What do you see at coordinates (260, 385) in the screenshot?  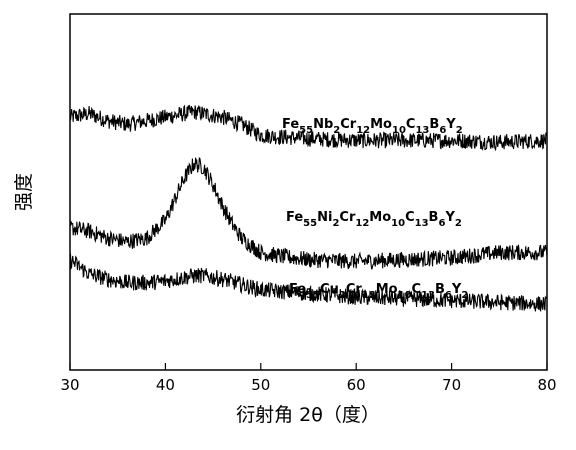 I see `x-tick-label-50: 50` at bounding box center [260, 385].